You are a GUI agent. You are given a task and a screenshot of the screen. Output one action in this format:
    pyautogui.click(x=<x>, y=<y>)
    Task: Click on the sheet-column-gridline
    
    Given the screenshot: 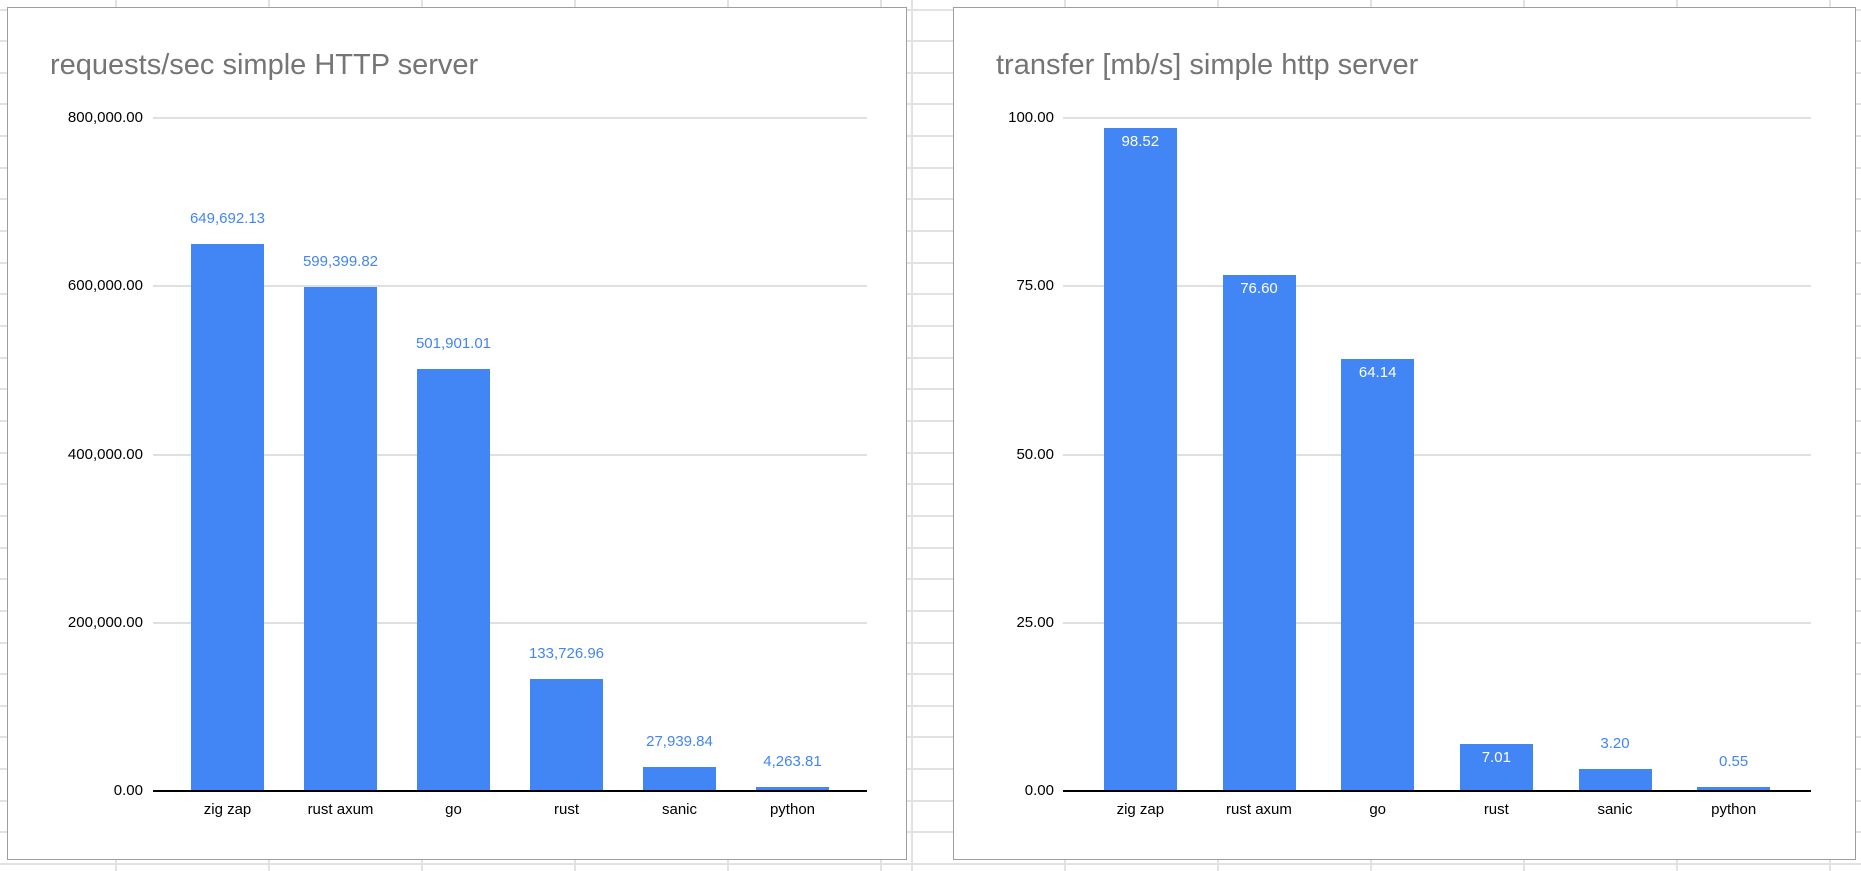 What is the action you would take?
    pyautogui.click(x=912, y=435)
    